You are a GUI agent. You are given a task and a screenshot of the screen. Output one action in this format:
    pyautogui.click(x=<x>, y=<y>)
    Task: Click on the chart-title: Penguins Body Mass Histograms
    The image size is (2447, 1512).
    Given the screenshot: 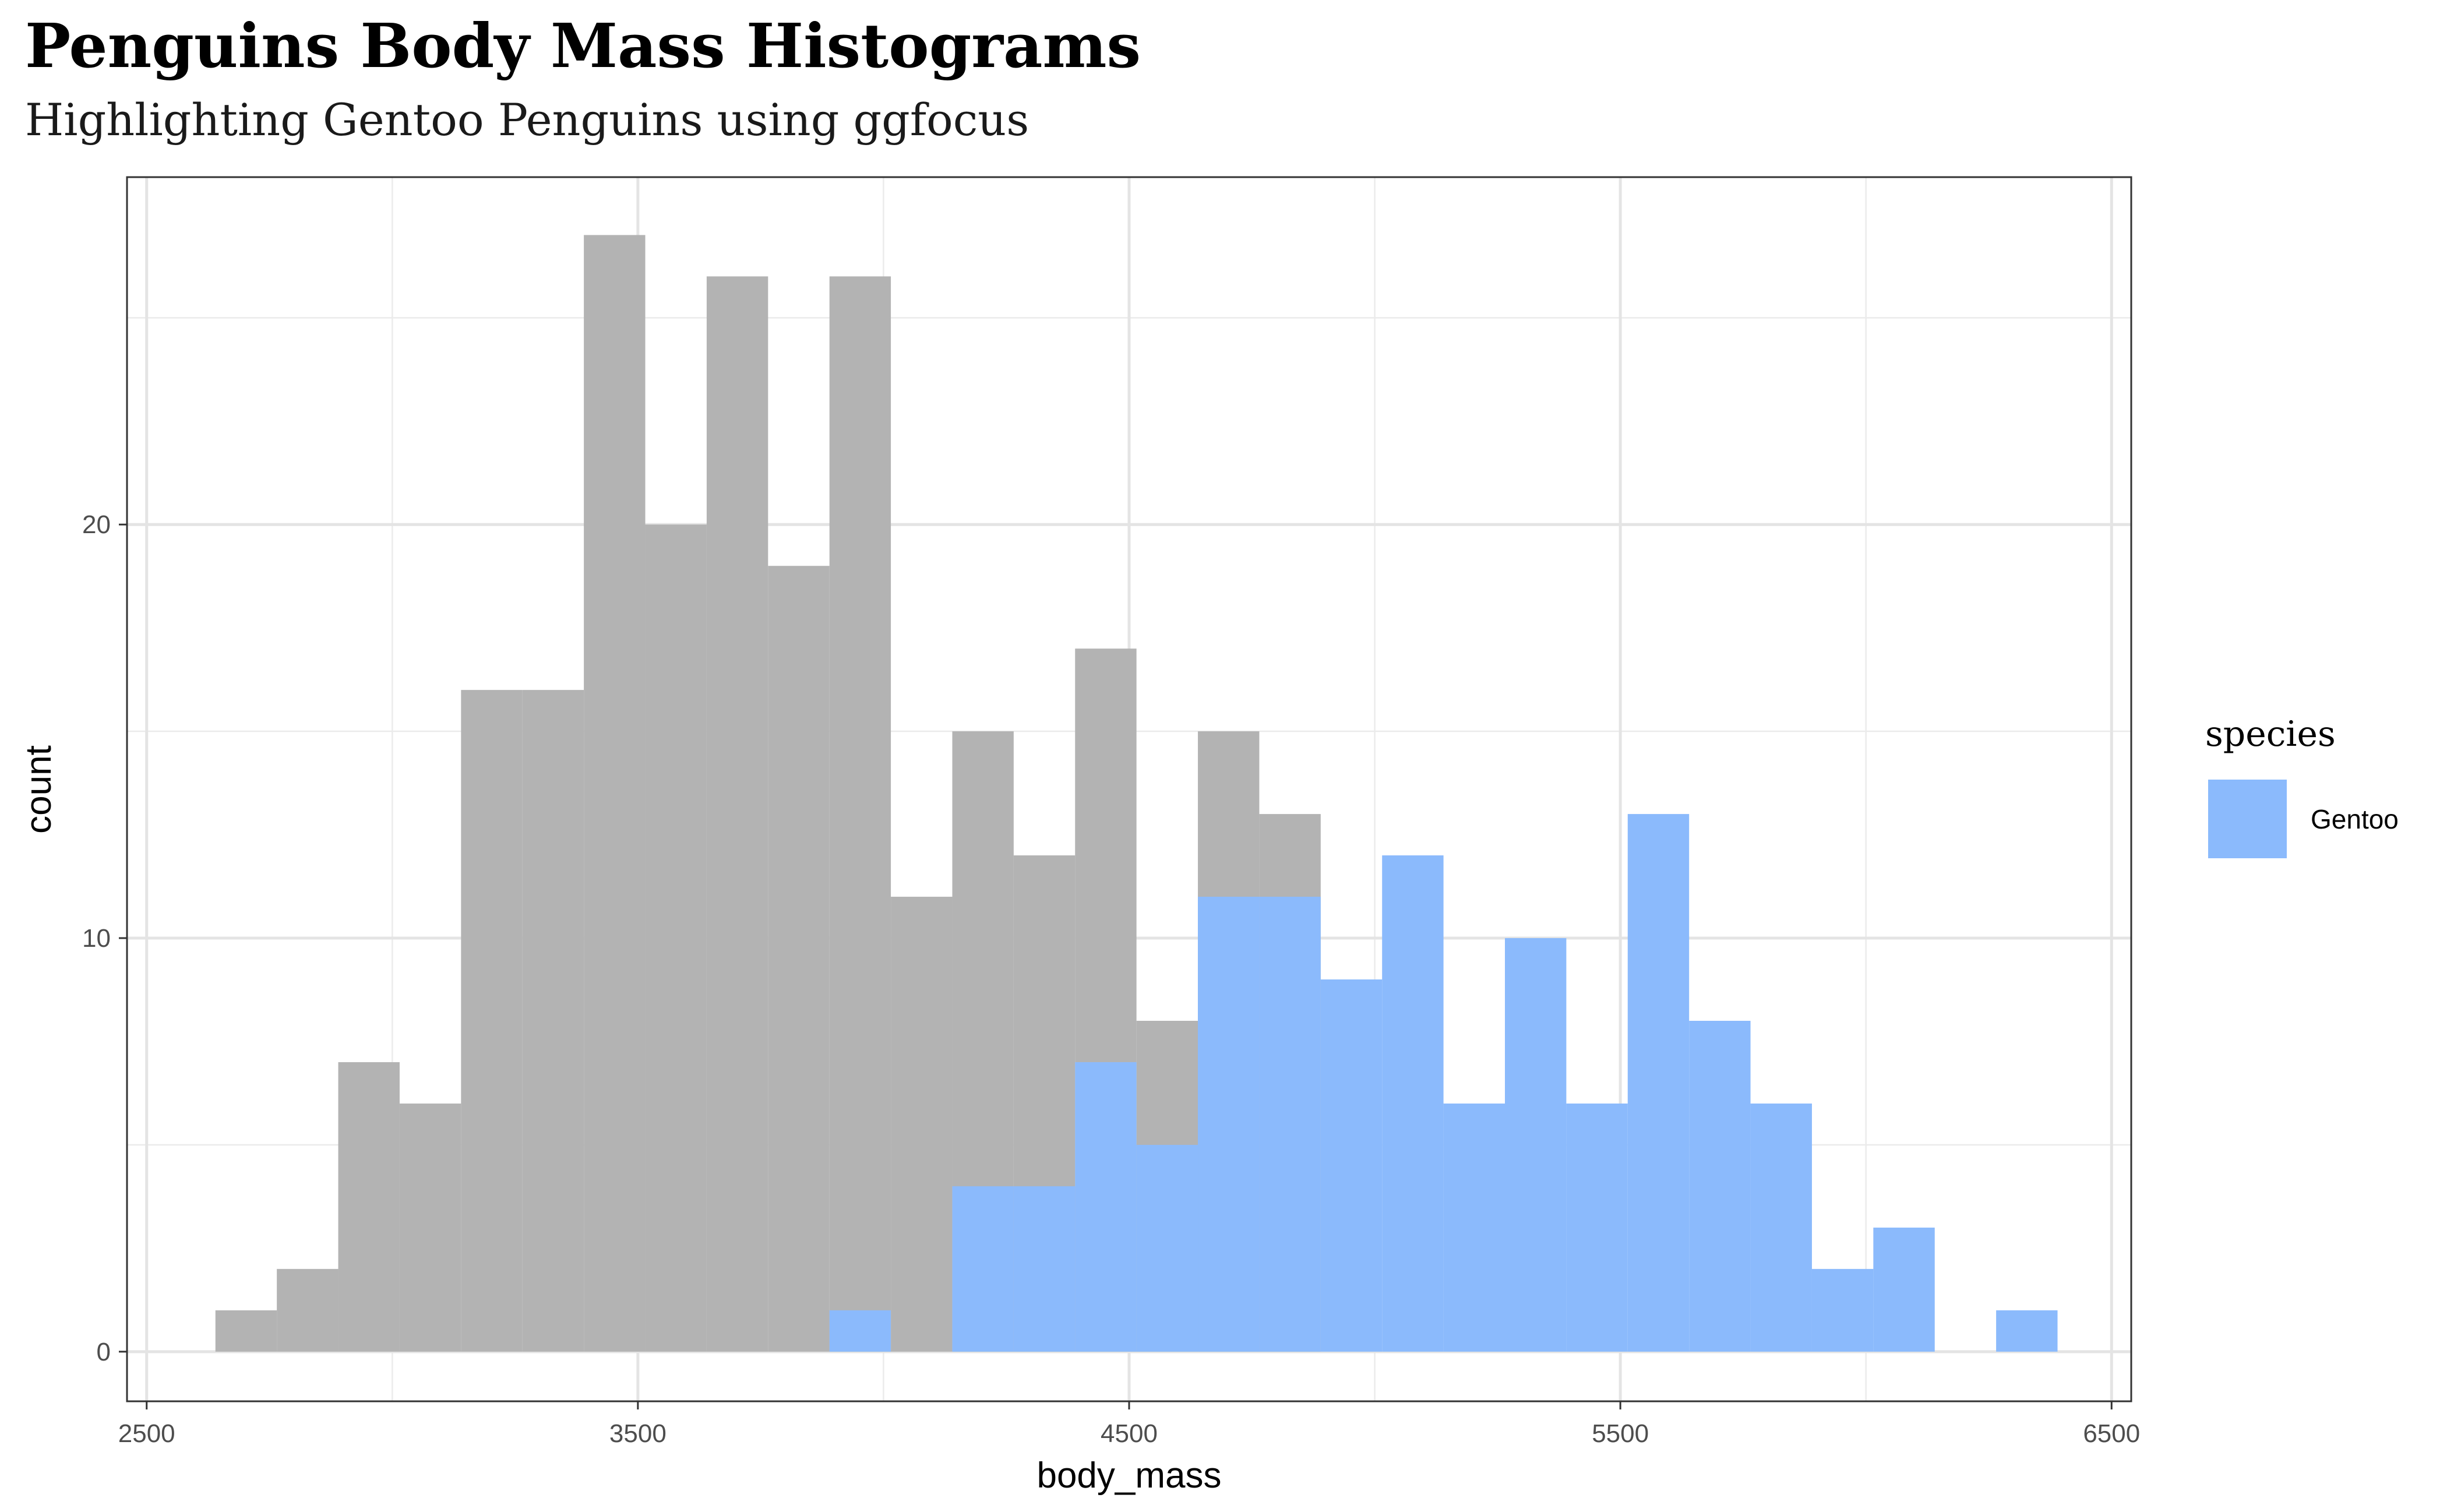 What is the action you would take?
    pyautogui.click(x=583, y=46)
    